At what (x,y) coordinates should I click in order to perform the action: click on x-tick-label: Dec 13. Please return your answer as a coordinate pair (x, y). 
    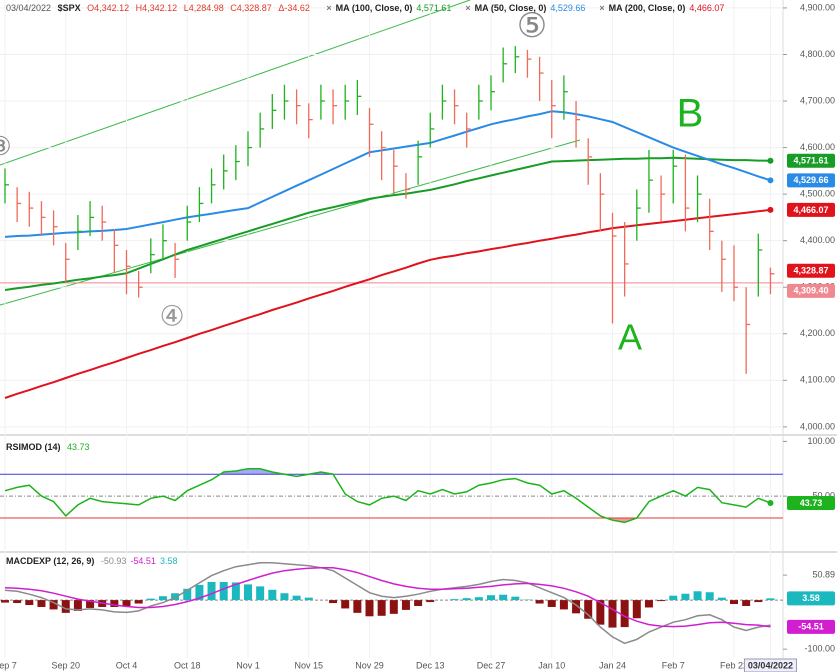
    Looking at the image, I should click on (430, 665).